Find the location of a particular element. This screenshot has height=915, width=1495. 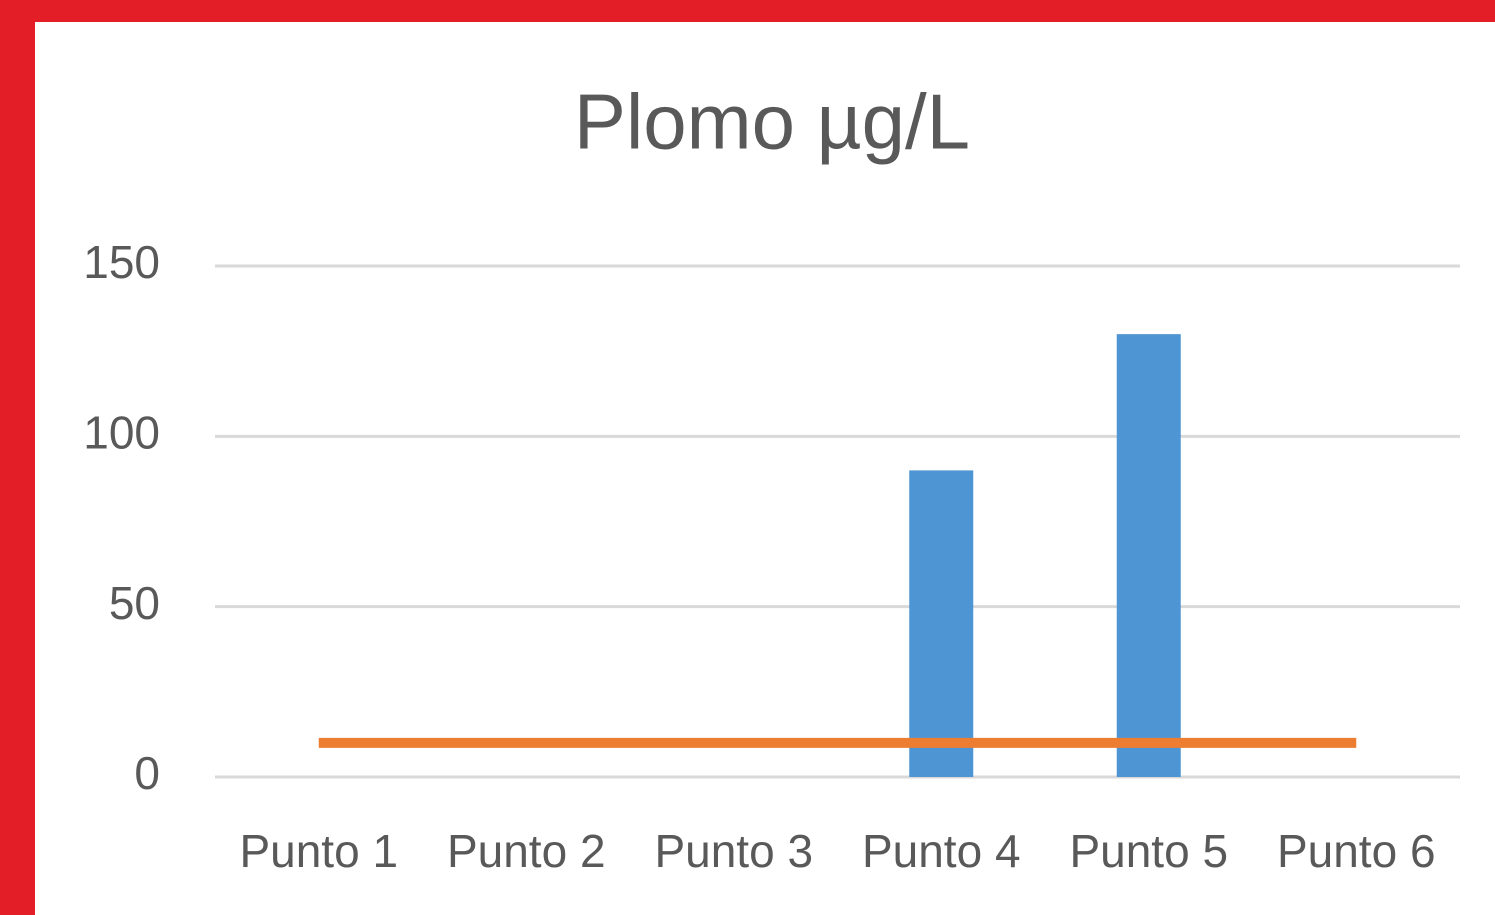

x-tick-label: Punto 5 is located at coordinates (1148, 851).